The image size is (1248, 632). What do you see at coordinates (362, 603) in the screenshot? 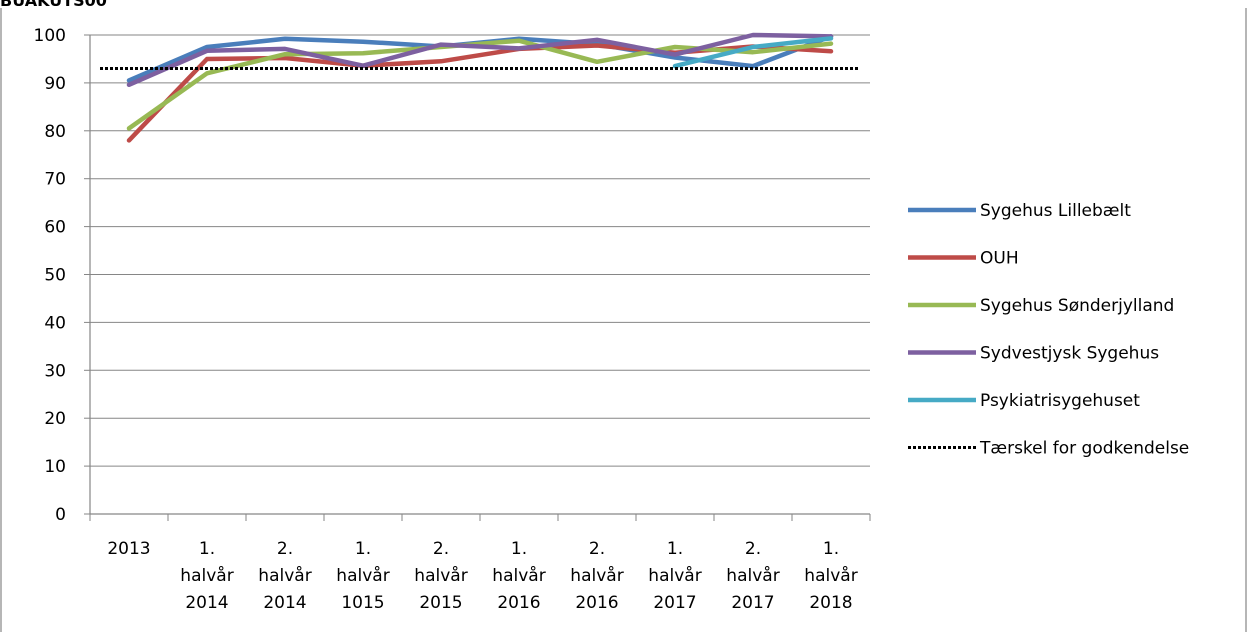
I see `x-tick-label-line: 1015` at bounding box center [362, 603].